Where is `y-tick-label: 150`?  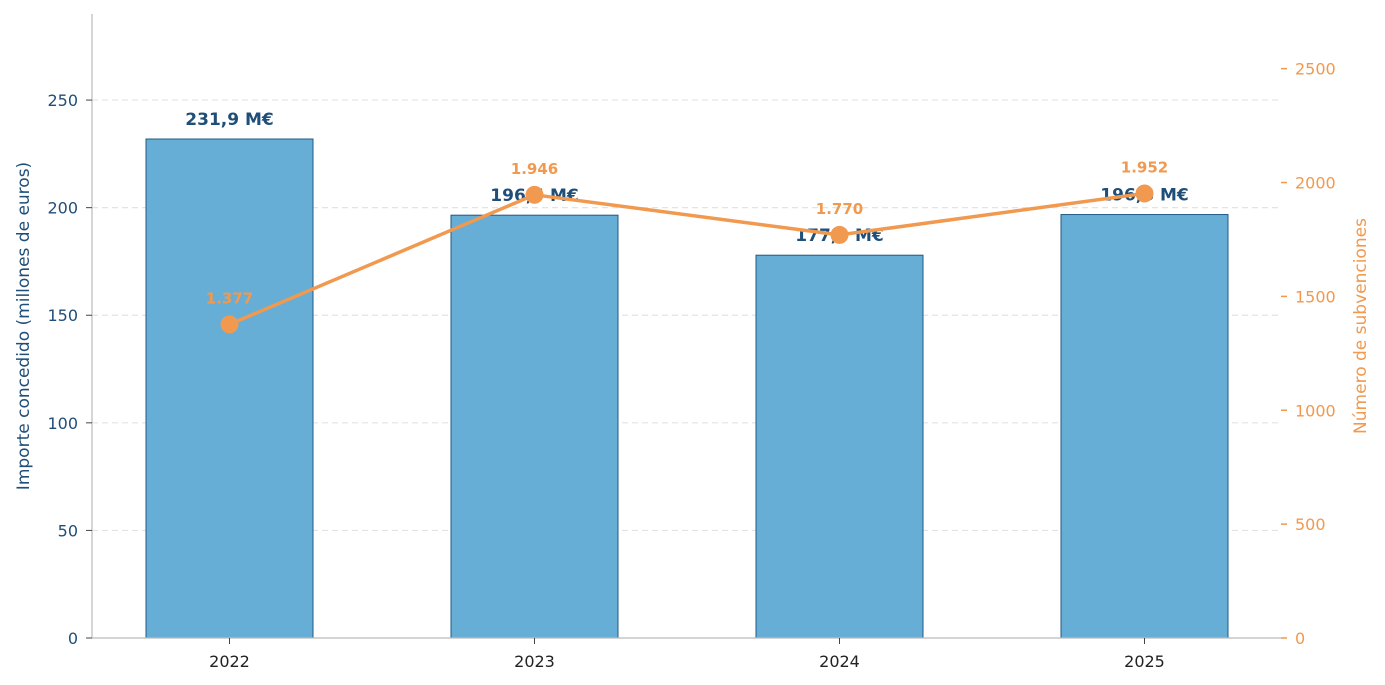
y-tick-label: 150 is located at coordinates (62, 315).